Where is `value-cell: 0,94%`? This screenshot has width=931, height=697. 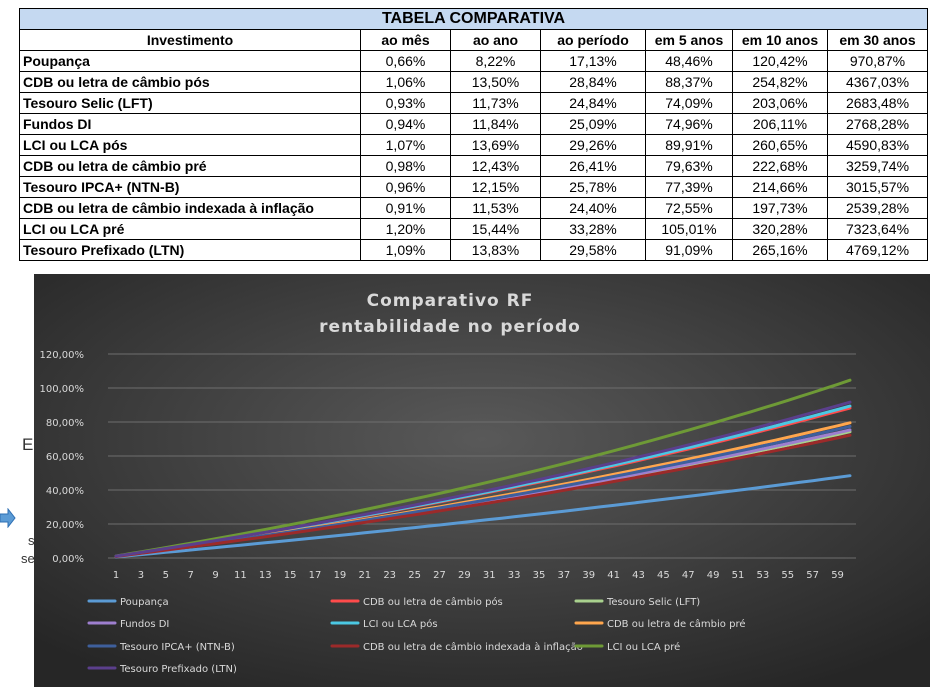
value-cell: 0,94% is located at coordinates (405, 124).